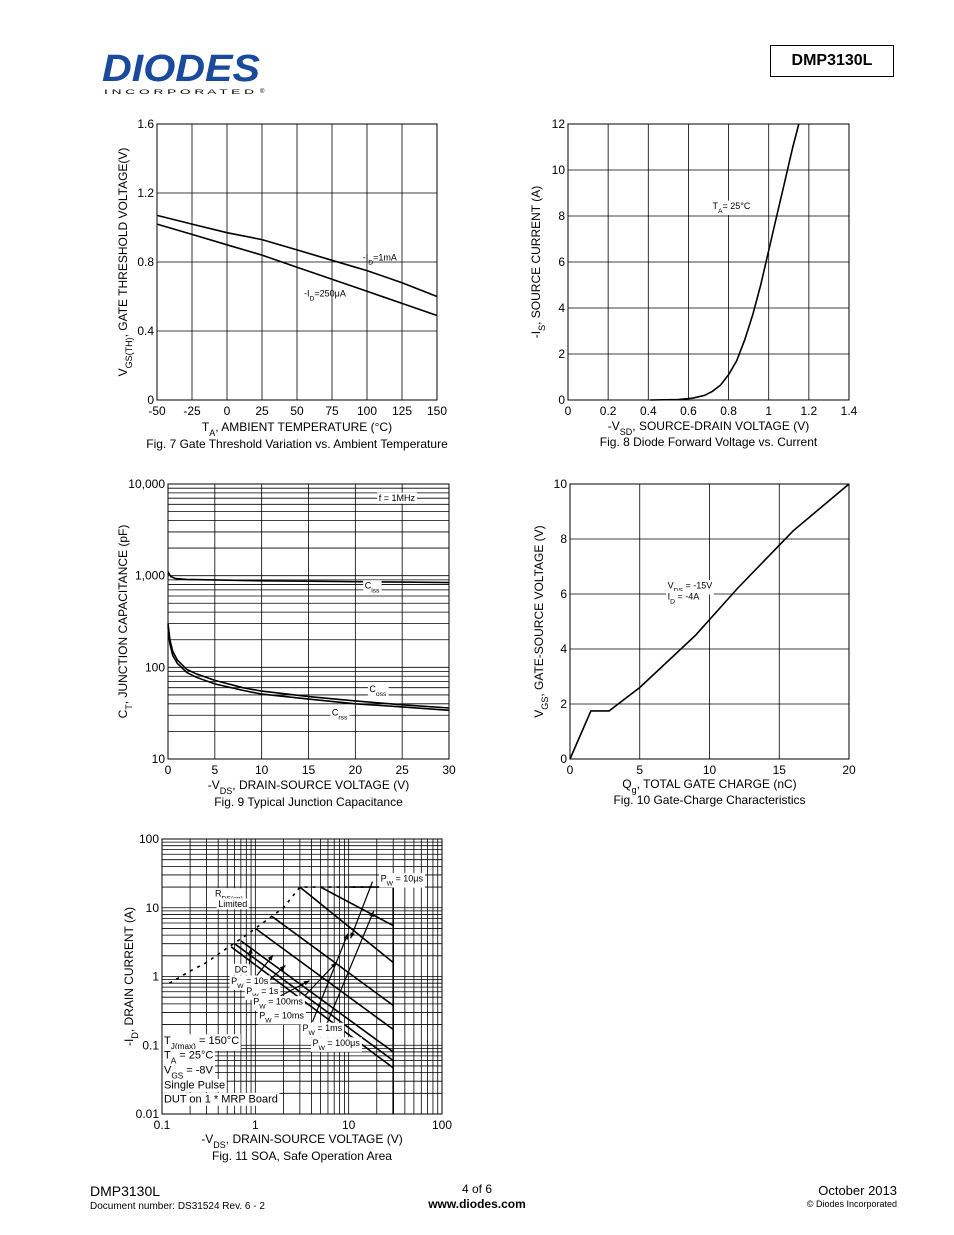 Image resolution: width=954 pixels, height=1235 pixels. Describe the element at coordinates (561, 484) in the screenshot. I see `fig10-ytick-label: 10` at that location.